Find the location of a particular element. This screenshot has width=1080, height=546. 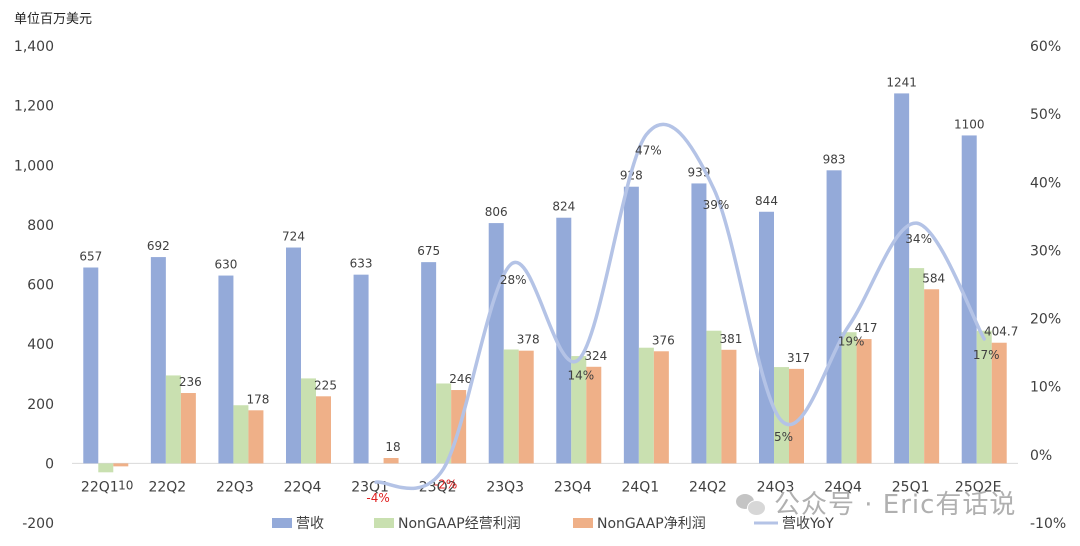

revenue-data-label: 844 is located at coordinates (766, 201).